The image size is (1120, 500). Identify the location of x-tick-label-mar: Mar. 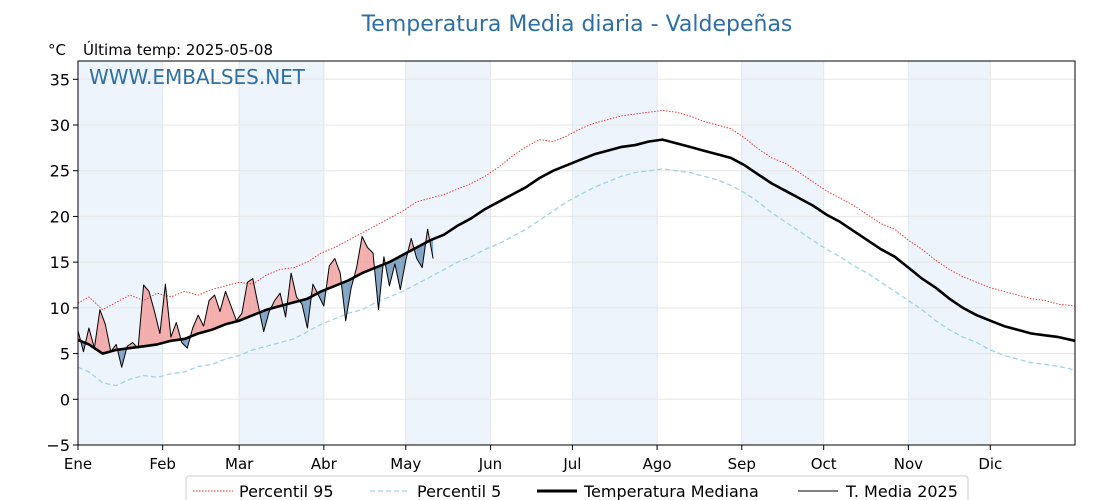
(239, 464).